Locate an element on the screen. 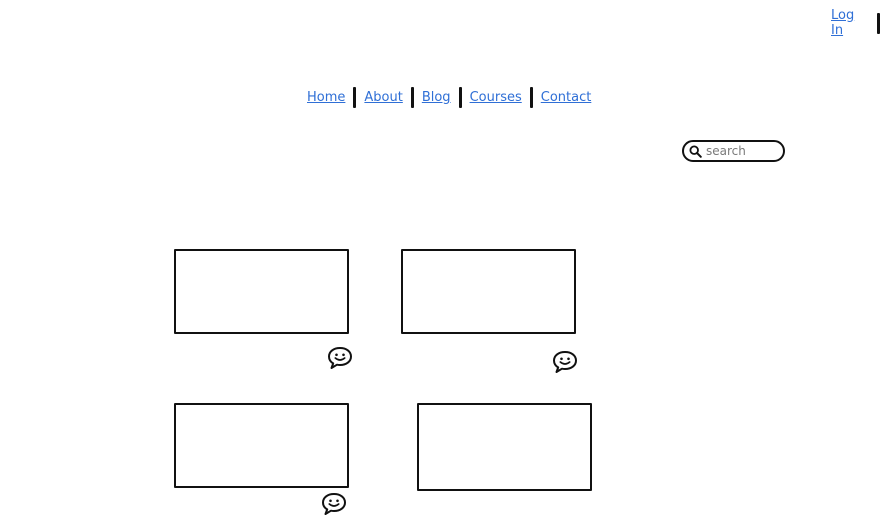 This screenshot has height=521, width=880. nav-contact: Contact is located at coordinates (566, 97).